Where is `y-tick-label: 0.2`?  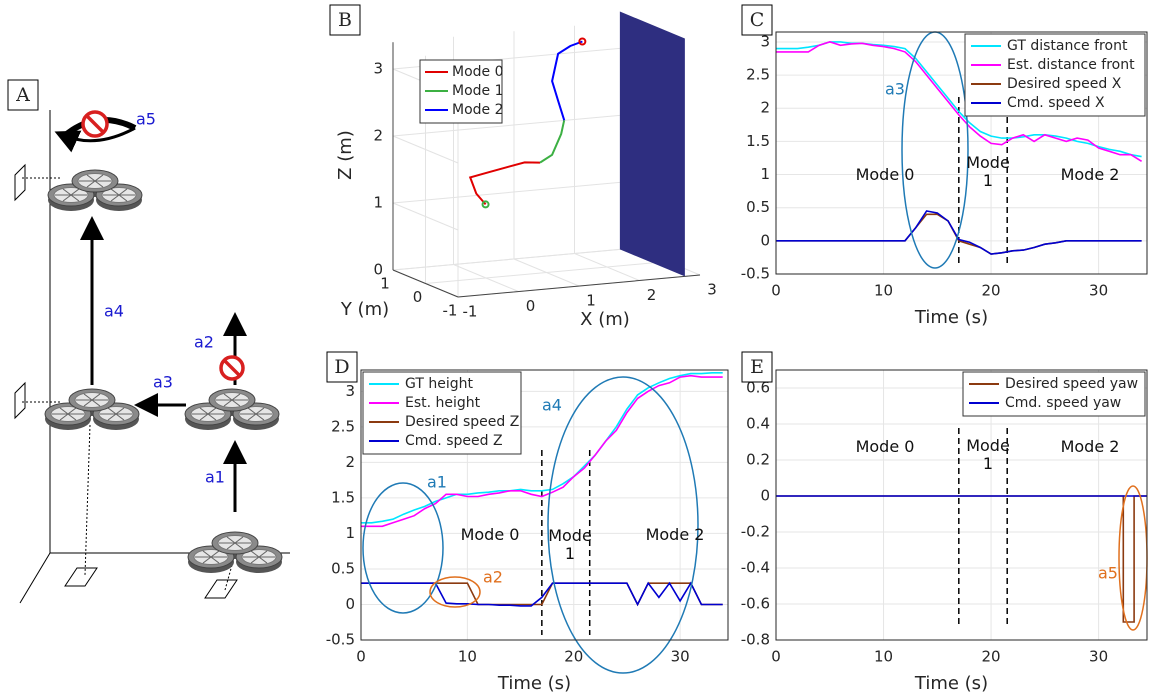
y-tick-label: 0.2 is located at coordinates (758, 460).